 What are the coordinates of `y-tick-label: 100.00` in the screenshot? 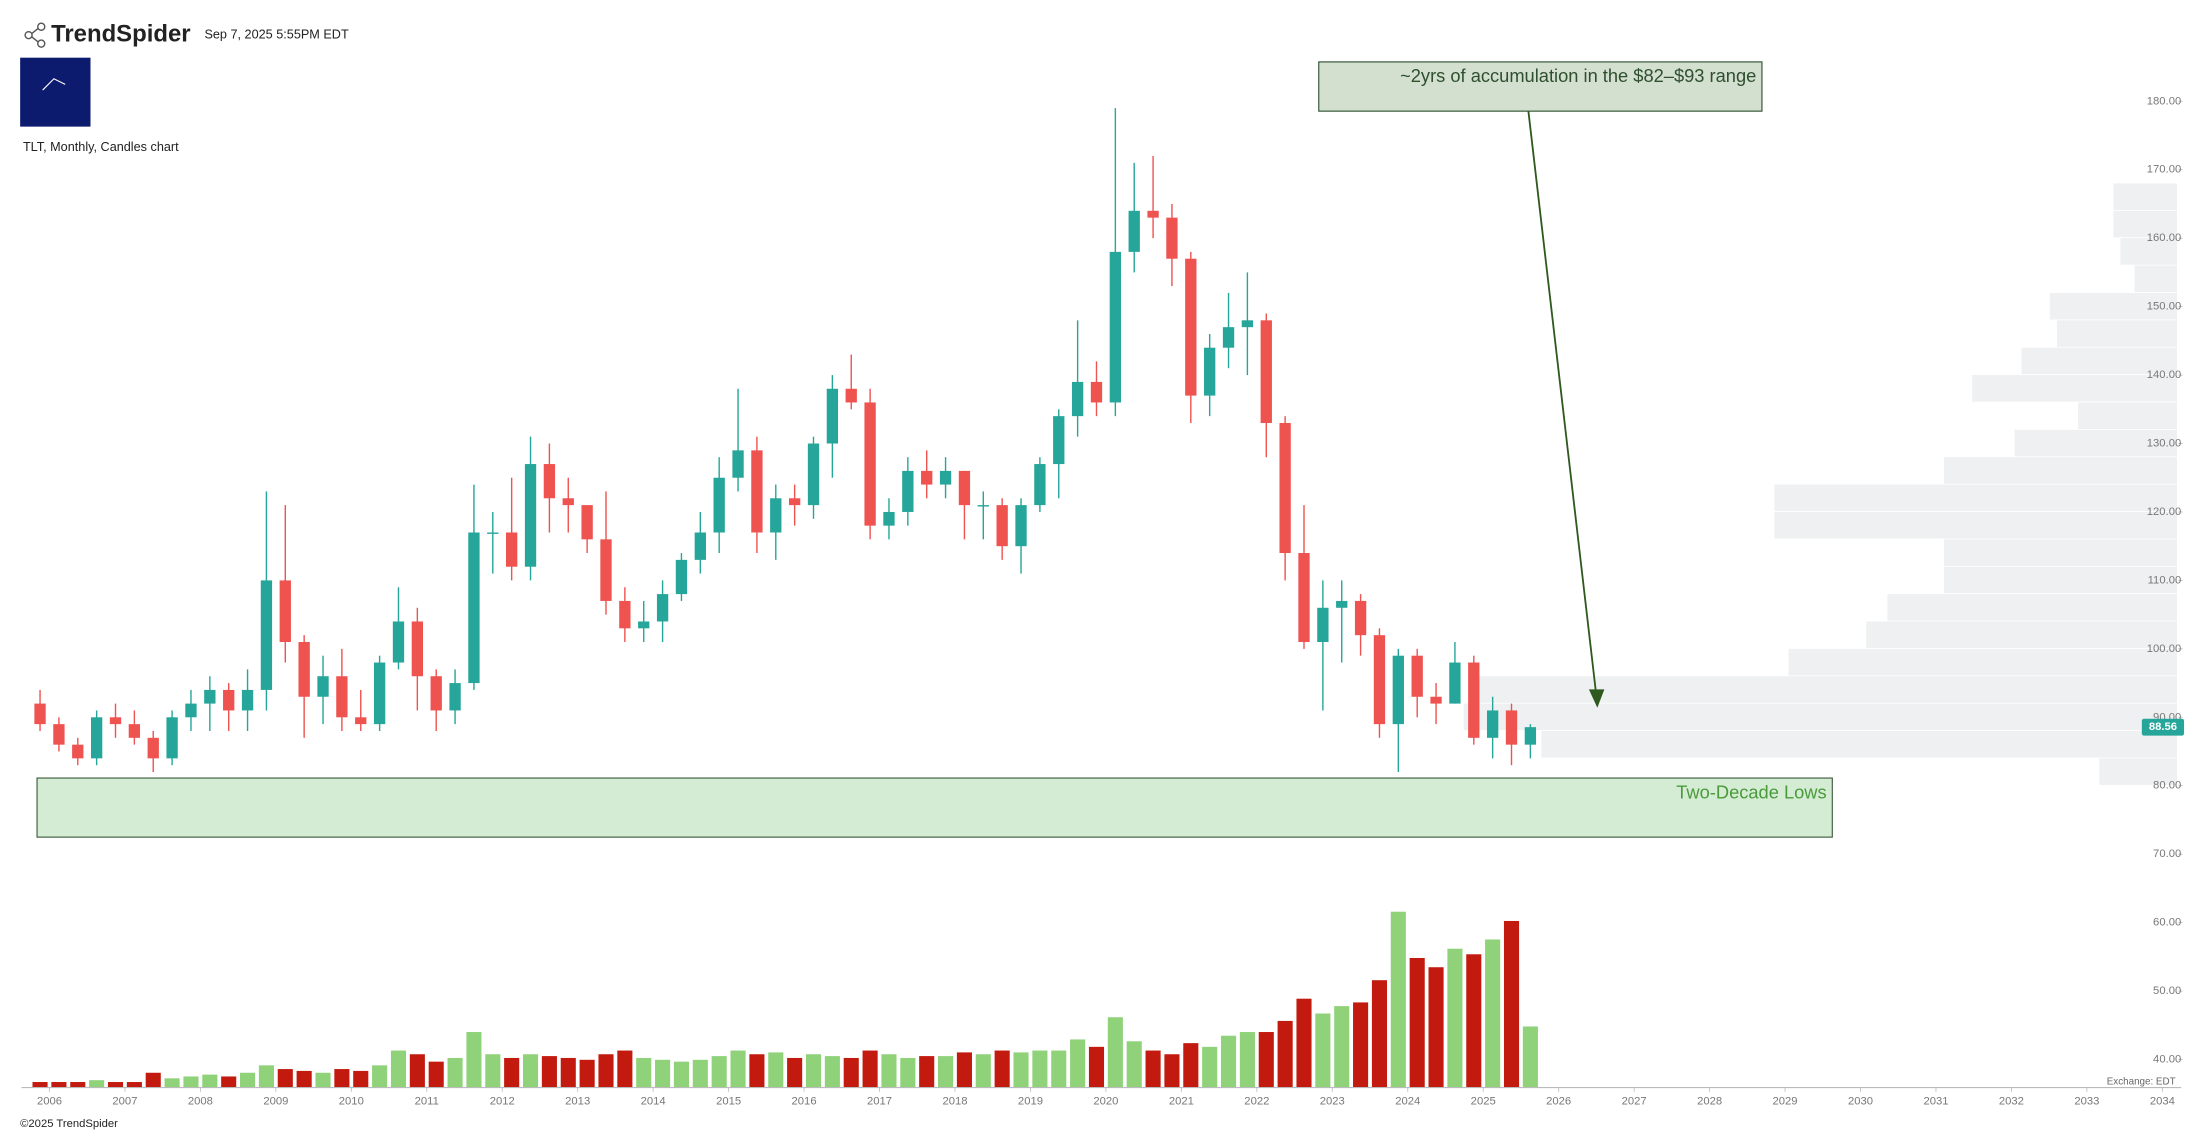 It's located at (2164, 649).